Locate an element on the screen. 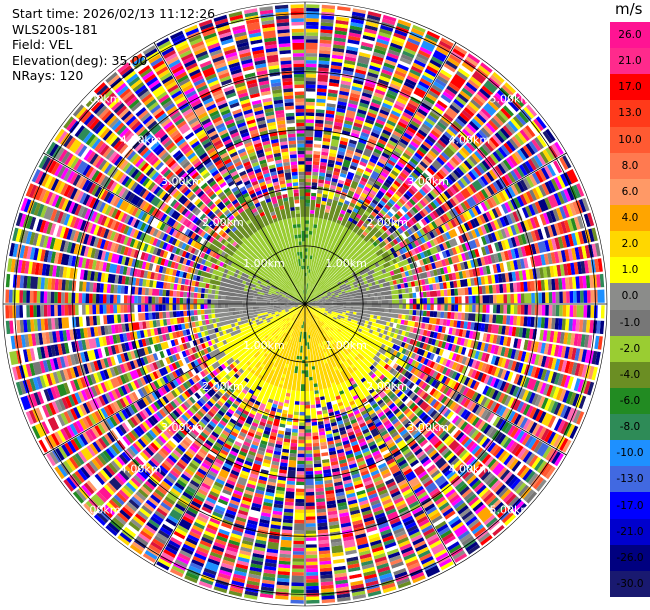 The width and height of the screenshot is (650, 610). colorbar-tick-label: 21.0 is located at coordinates (630, 61).